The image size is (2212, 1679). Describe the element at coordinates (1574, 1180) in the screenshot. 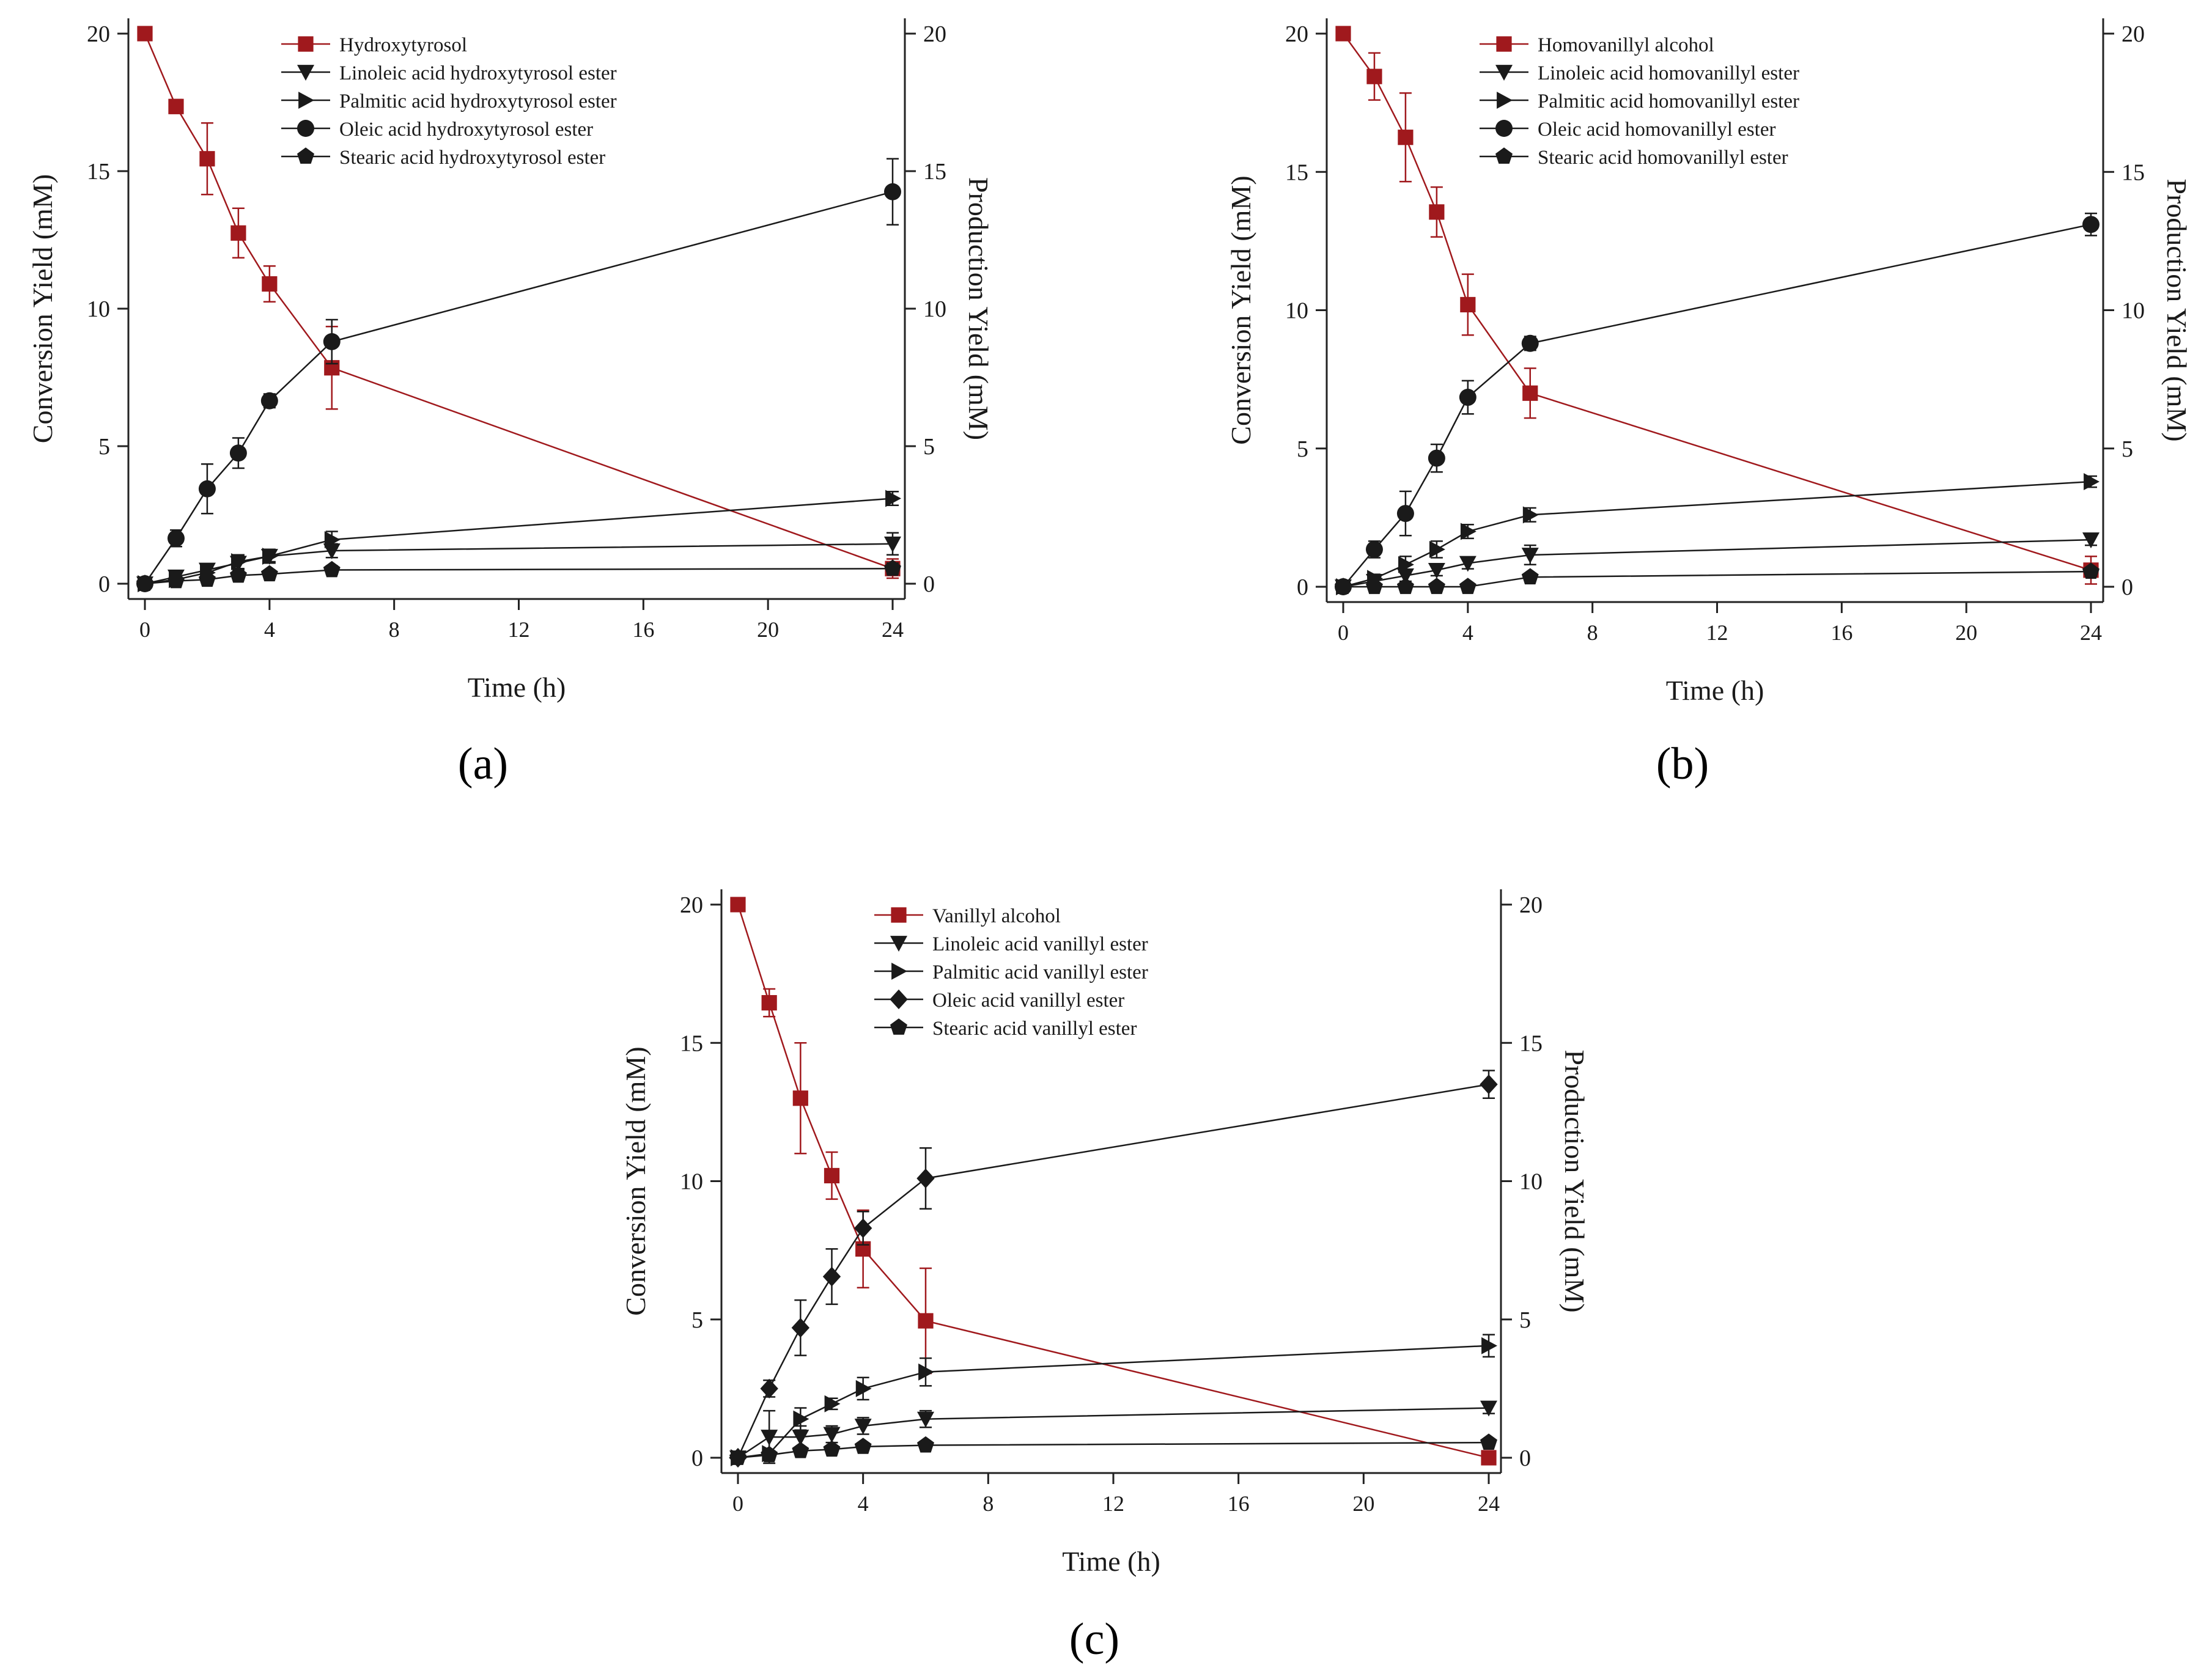

I see `y-axis-label-right-c: Production Yield (mM)` at that location.